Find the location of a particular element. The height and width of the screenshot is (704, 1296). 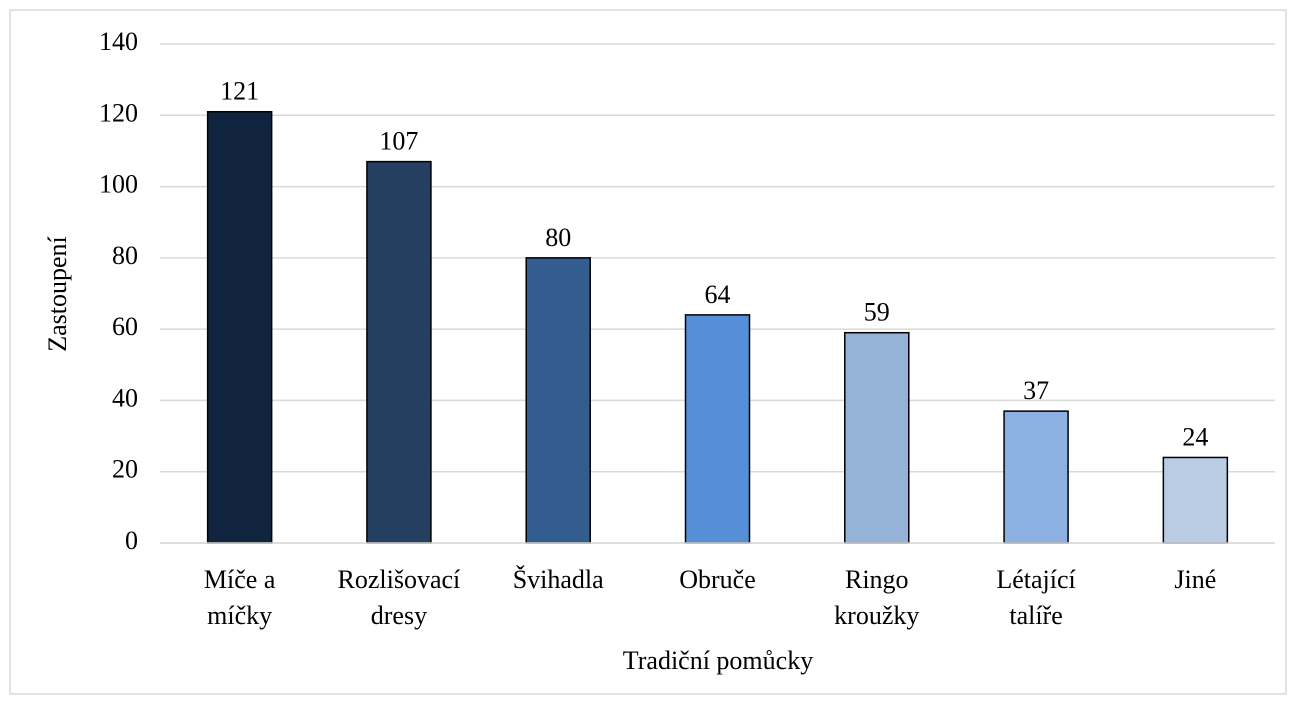

y-tick-label: 120 is located at coordinates (118, 112).